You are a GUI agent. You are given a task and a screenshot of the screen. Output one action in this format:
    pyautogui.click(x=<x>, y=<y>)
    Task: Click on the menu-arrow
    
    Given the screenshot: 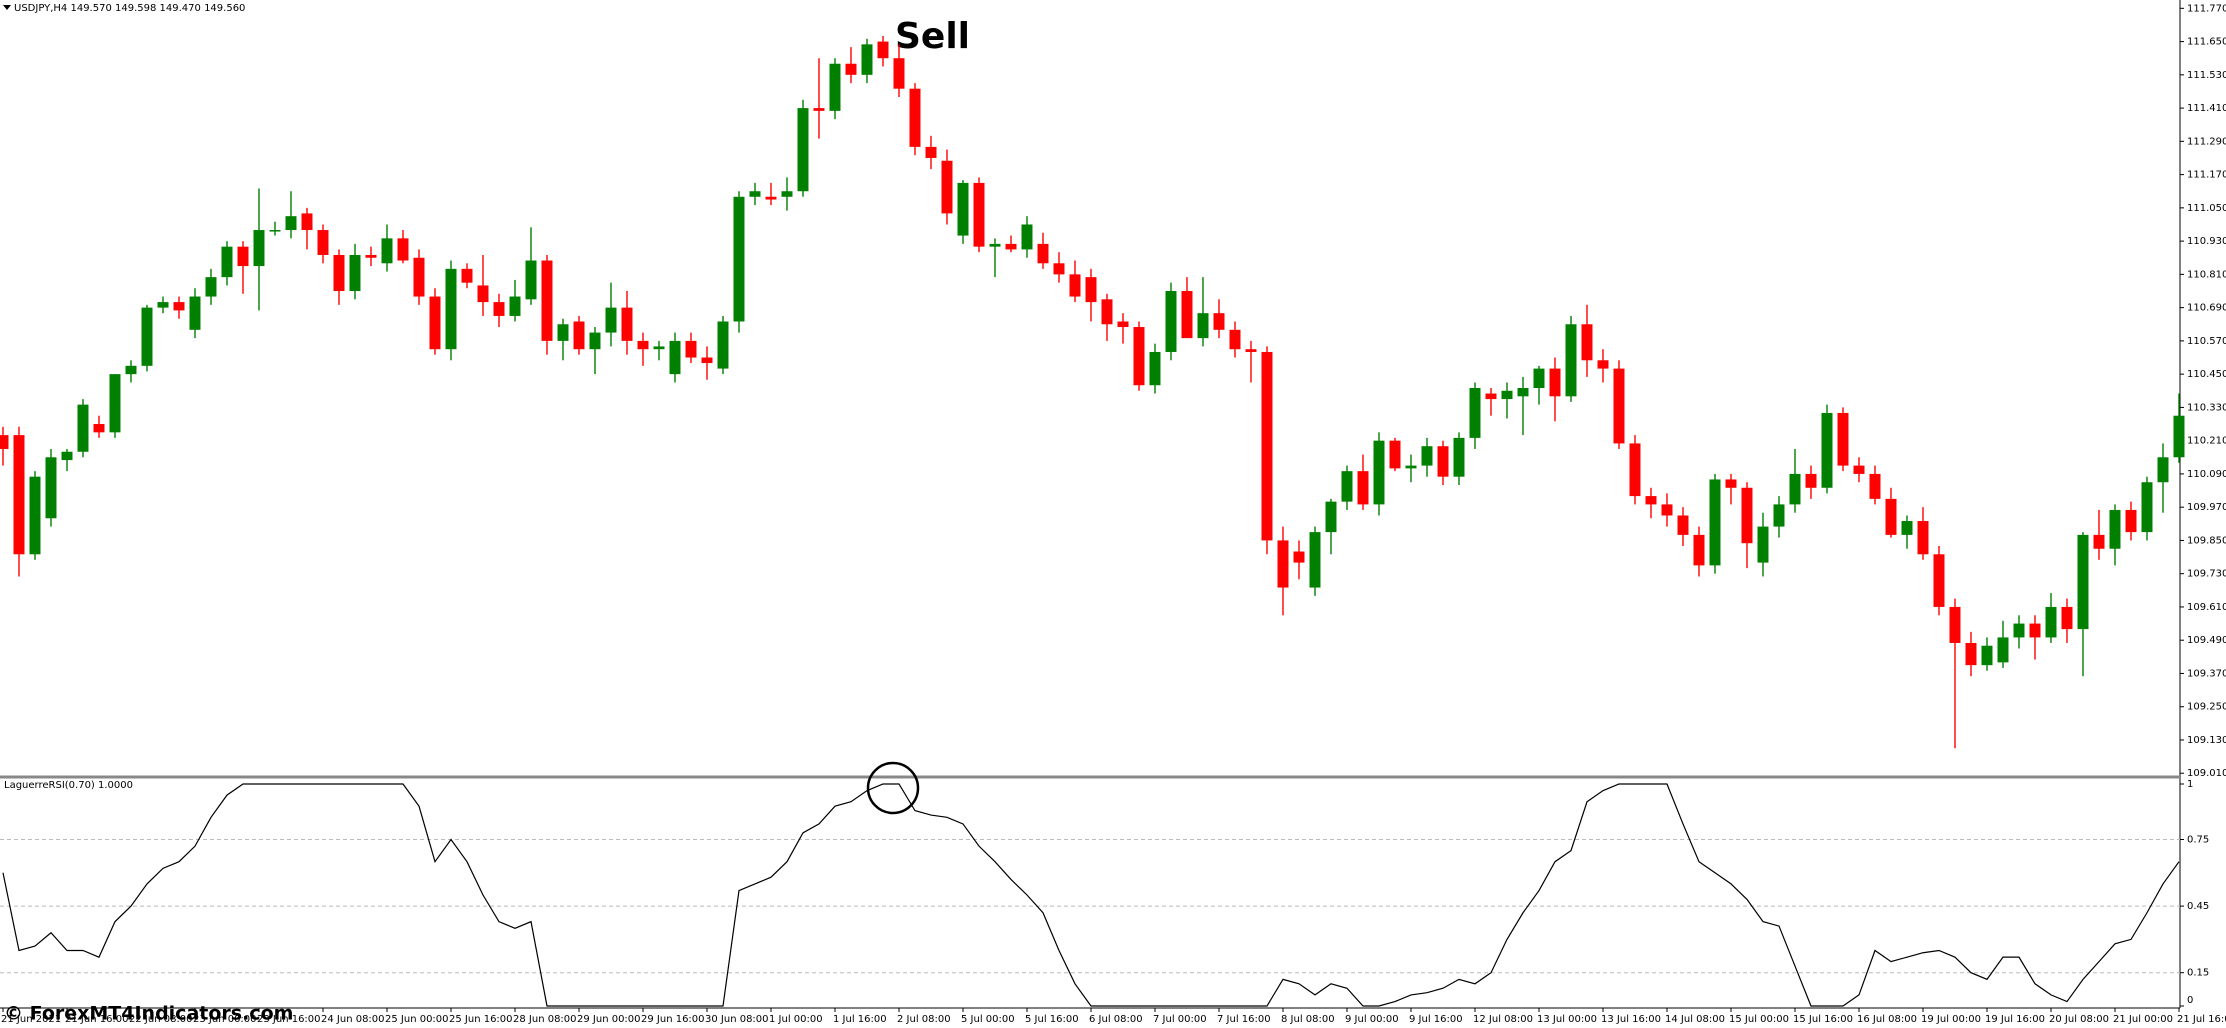 What is the action you would take?
    pyautogui.click(x=7, y=7)
    